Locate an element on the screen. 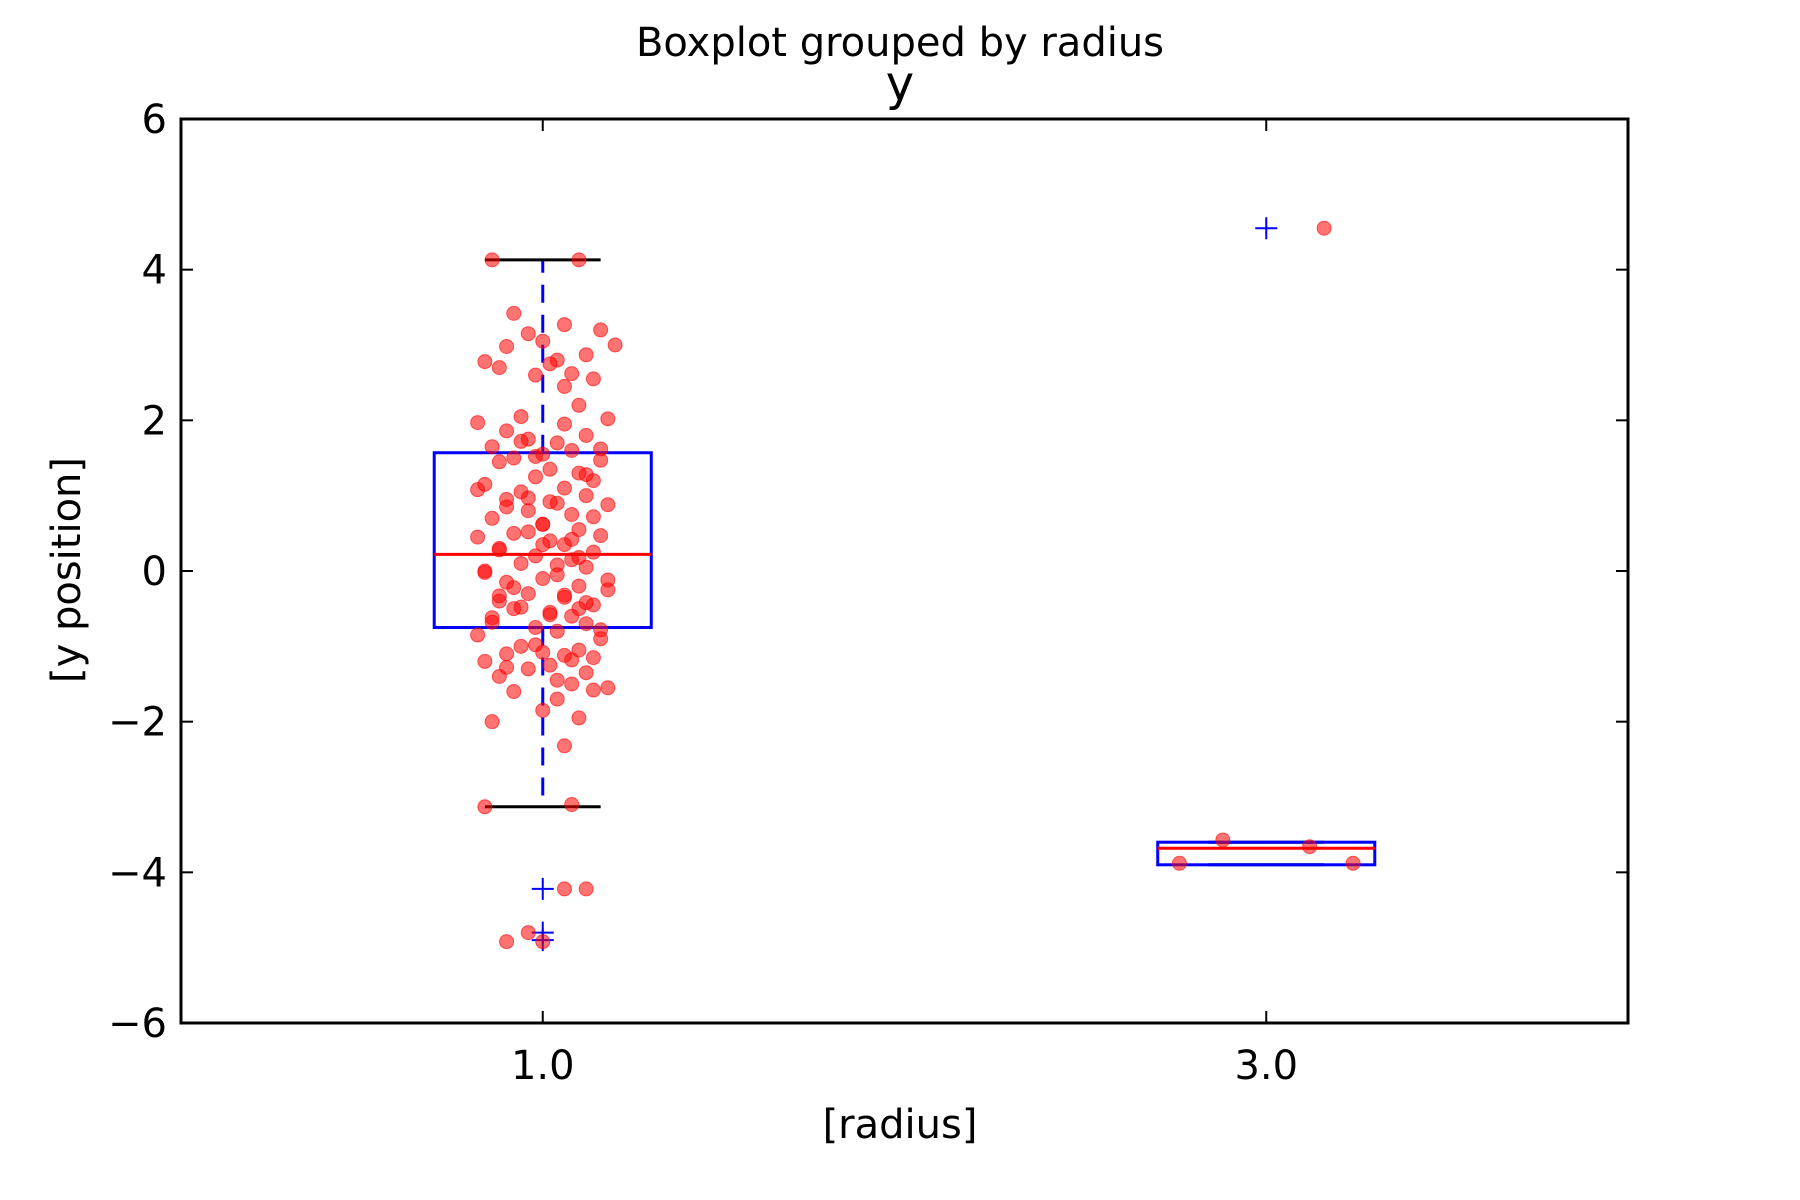 This screenshot has width=1800, height=1200. box-3.0 is located at coordinates (1266, 853).